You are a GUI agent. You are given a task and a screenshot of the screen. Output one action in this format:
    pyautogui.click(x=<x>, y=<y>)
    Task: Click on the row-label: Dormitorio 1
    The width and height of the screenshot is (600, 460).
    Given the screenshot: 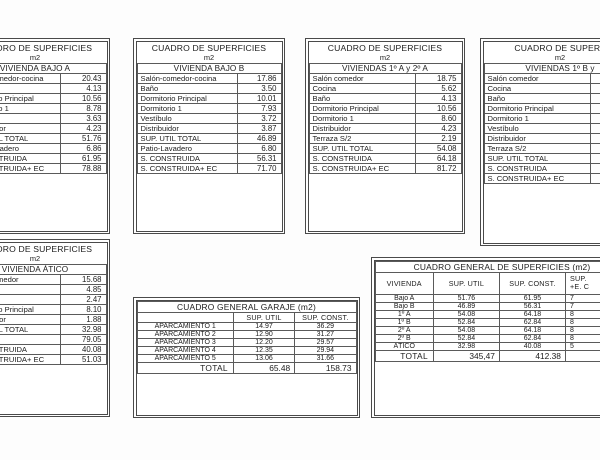 What is the action you would take?
    pyautogui.click(x=362, y=118)
    